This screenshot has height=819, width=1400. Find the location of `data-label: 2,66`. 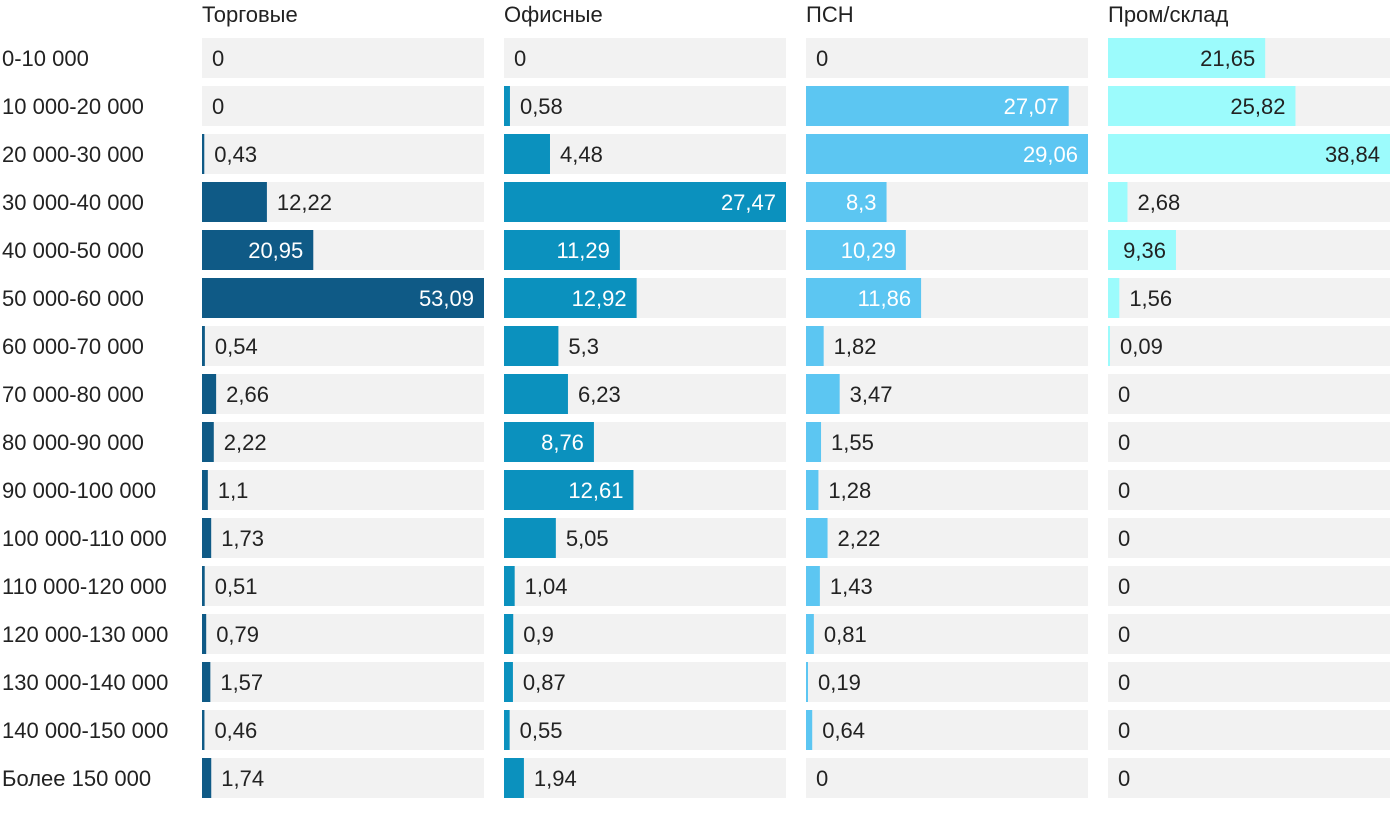

data-label: 2,66 is located at coordinates (247, 394).